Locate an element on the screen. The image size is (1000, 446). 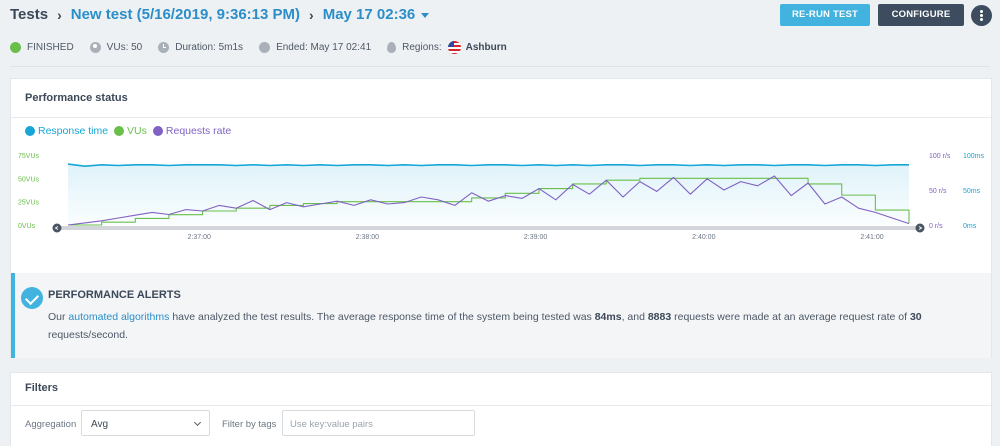
y-axis-left-tick-label: 25VUs is located at coordinates (29, 203).